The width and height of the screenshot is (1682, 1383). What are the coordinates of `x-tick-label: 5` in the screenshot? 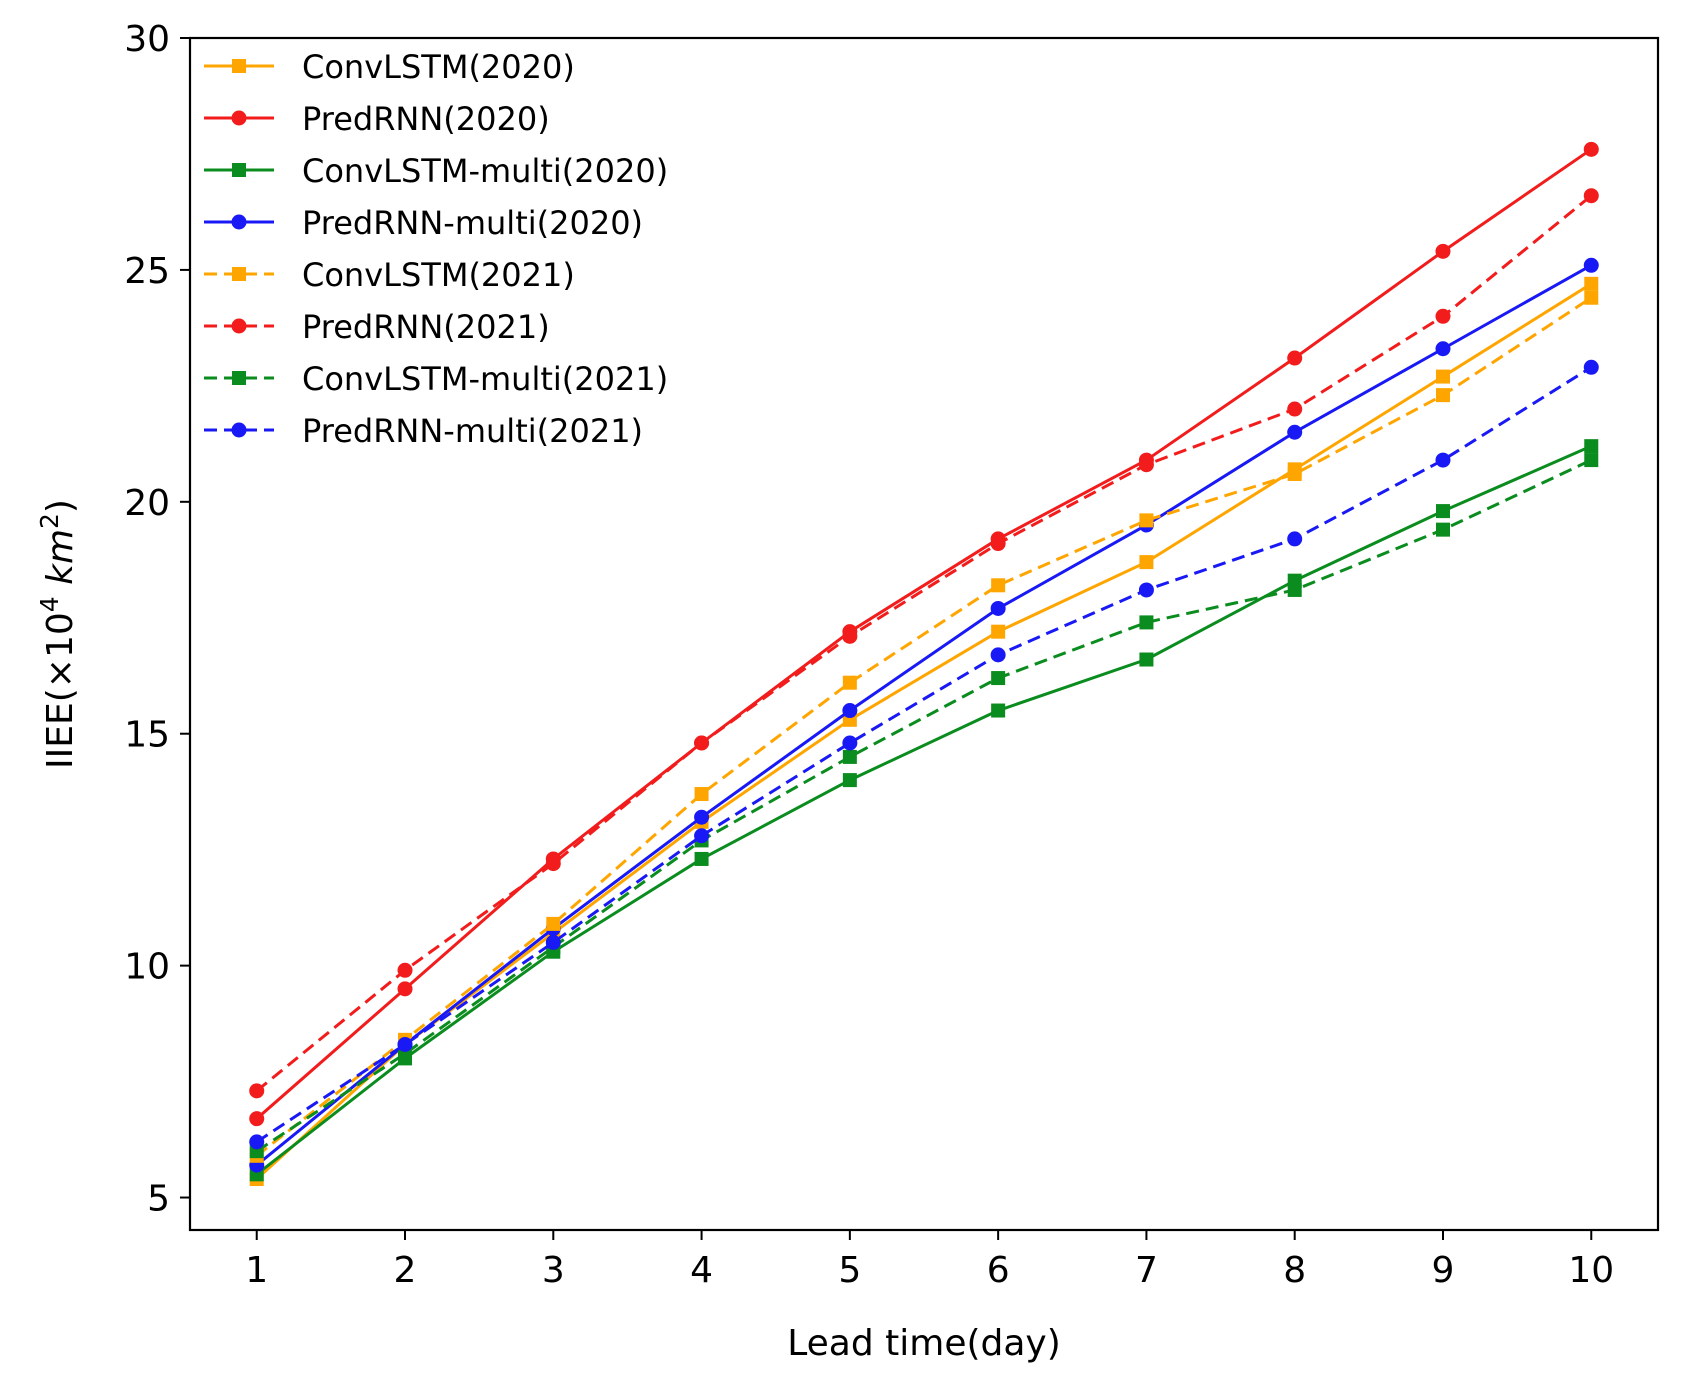 It's located at (849, 1270).